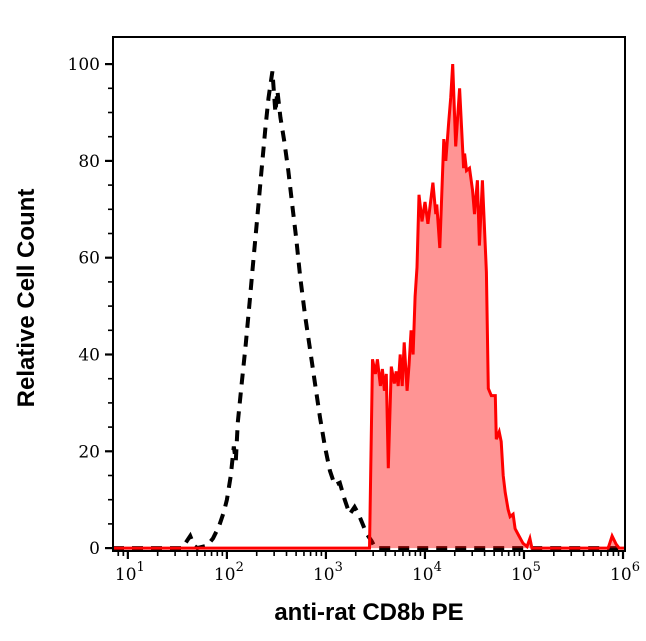 The height and width of the screenshot is (641, 646). I want to click on x-tick-label: 10³, so click(328, 572).